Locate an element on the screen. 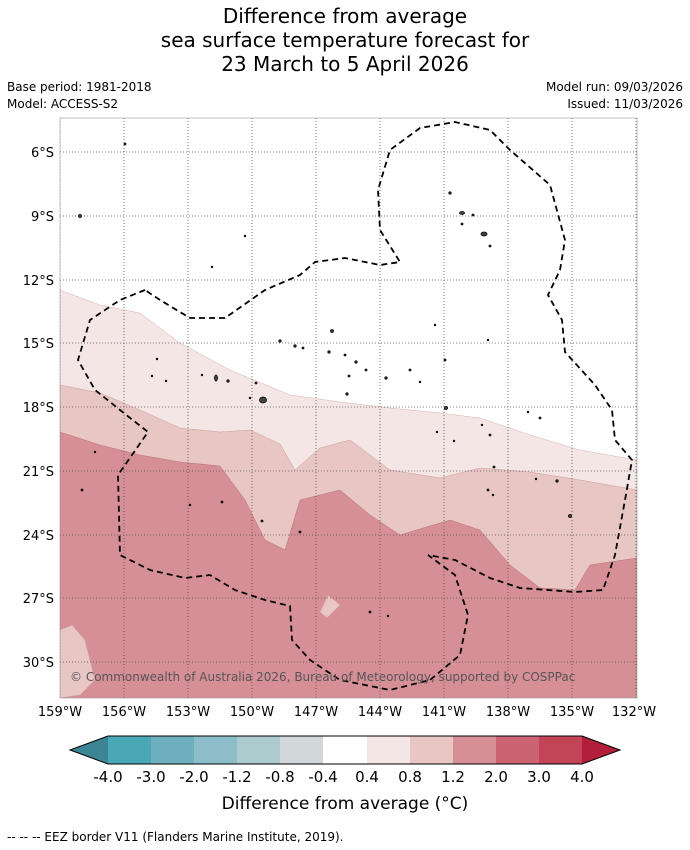 The height and width of the screenshot is (850, 690). base-period: Base period: 1981-2018 is located at coordinates (79, 87).